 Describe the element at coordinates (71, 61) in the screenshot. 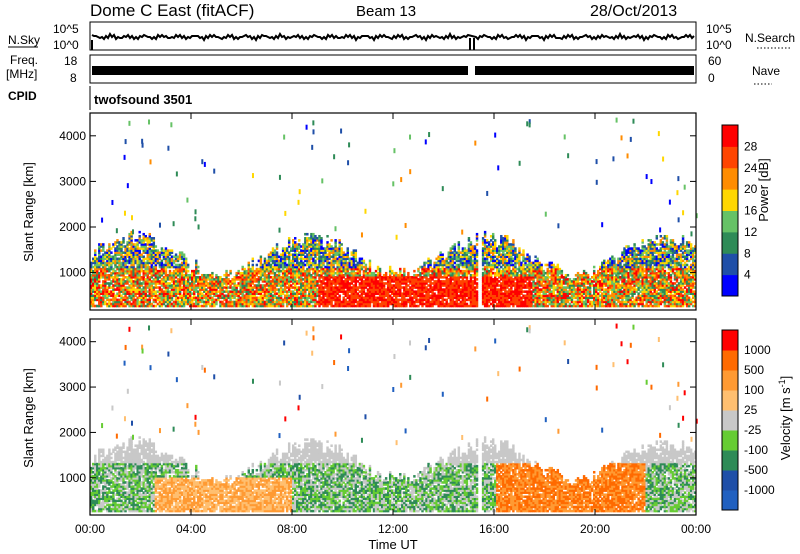

I see `freq-tick-top: 18` at that location.